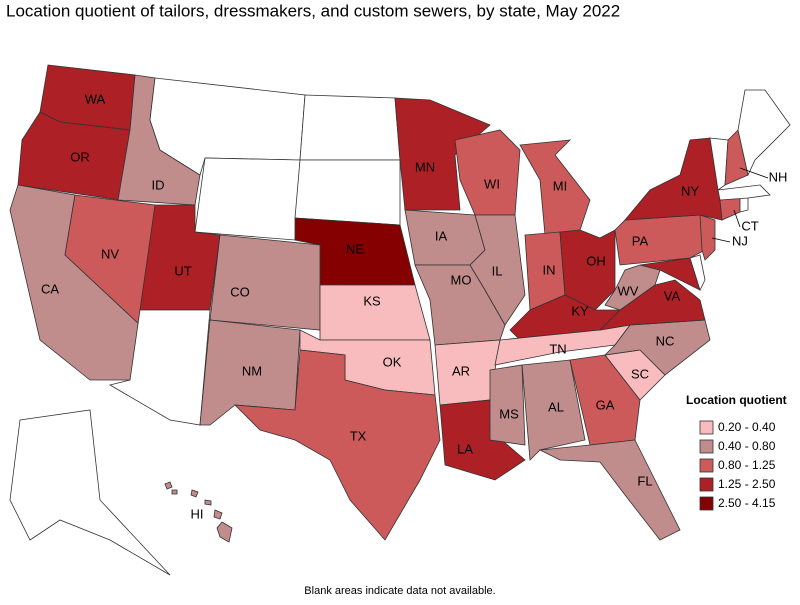 The image size is (800, 605). Describe the element at coordinates (95, 98) in the screenshot. I see `state-label: WA` at that location.